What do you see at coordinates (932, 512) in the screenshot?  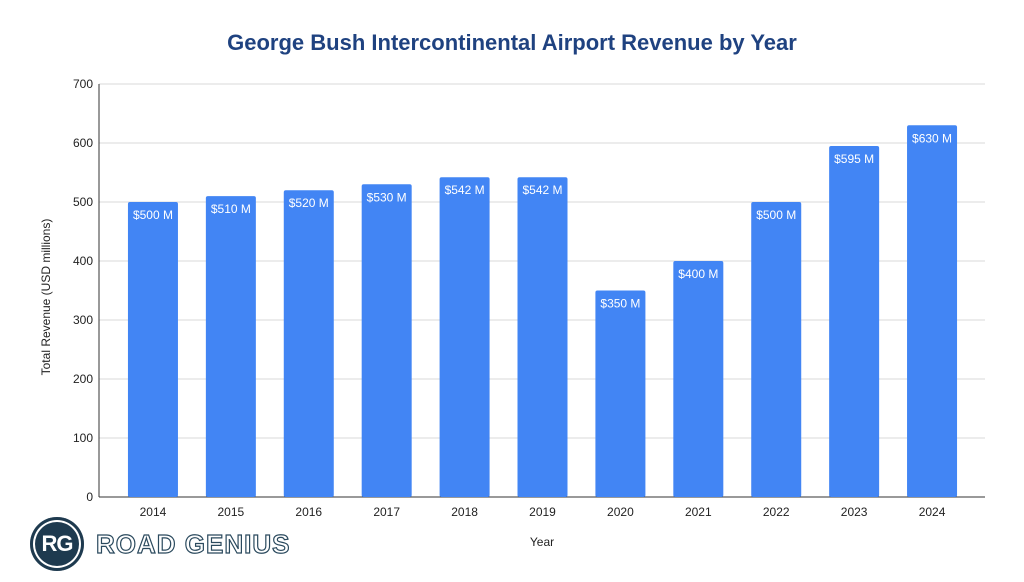 I see `x-tick-label: 2024` at bounding box center [932, 512].